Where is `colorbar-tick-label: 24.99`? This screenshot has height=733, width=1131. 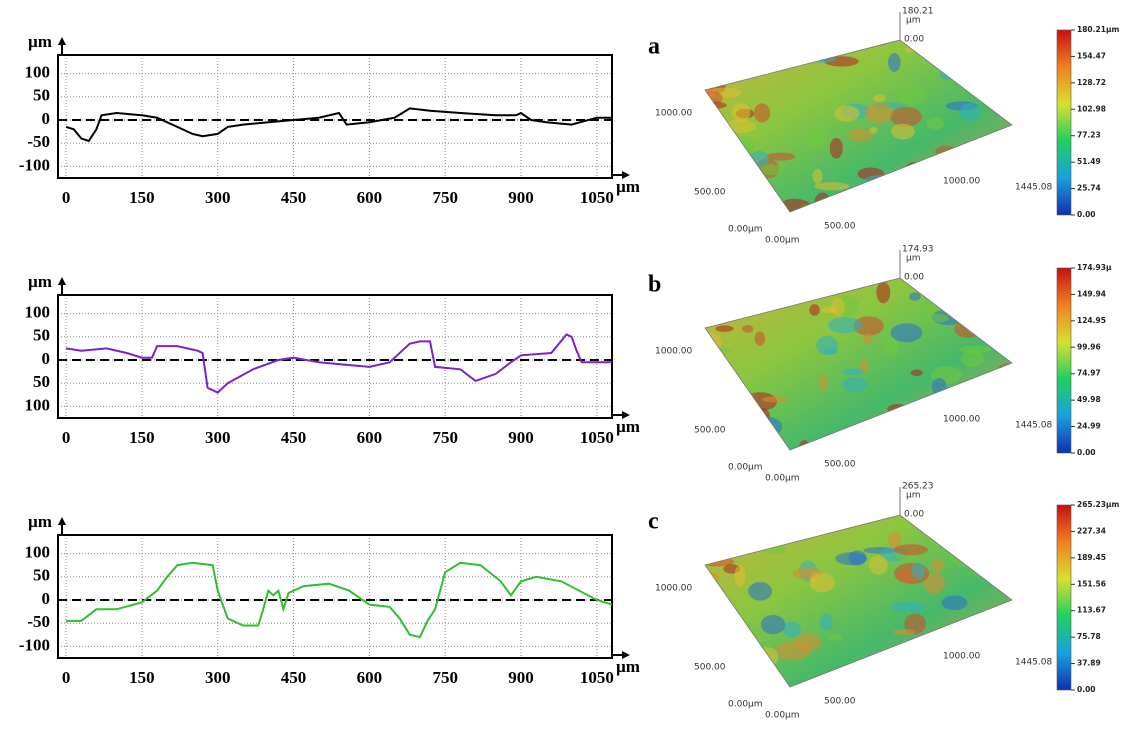
colorbar-tick-label: 24.99 is located at coordinates (1089, 426).